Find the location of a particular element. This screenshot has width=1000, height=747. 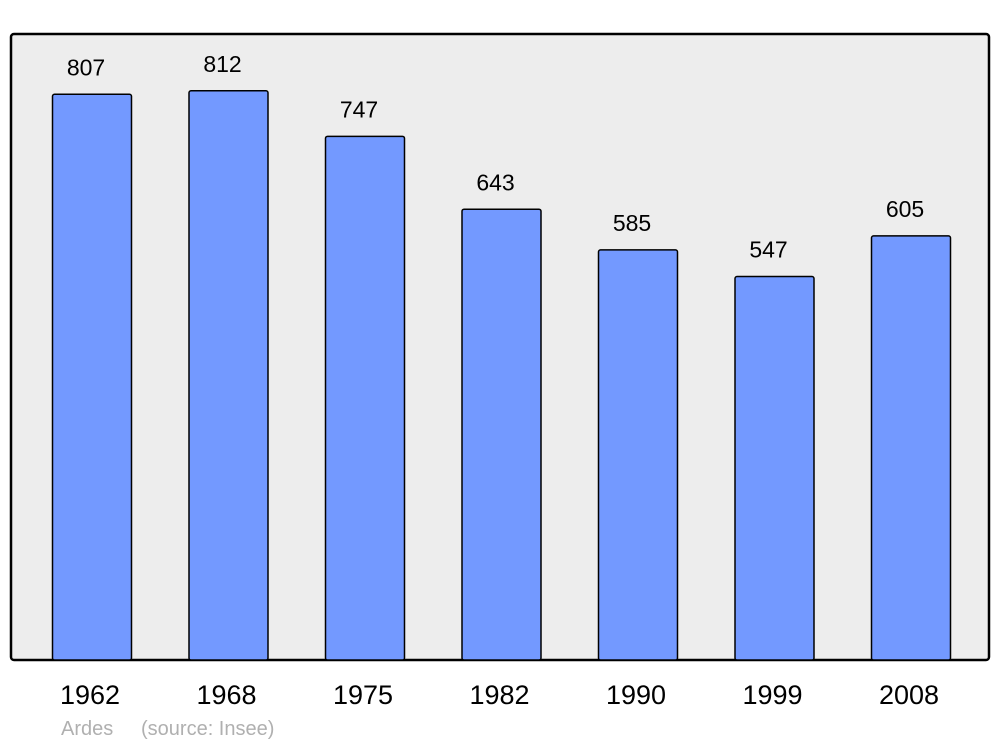

data-label-1999: 547 is located at coordinates (768, 250).